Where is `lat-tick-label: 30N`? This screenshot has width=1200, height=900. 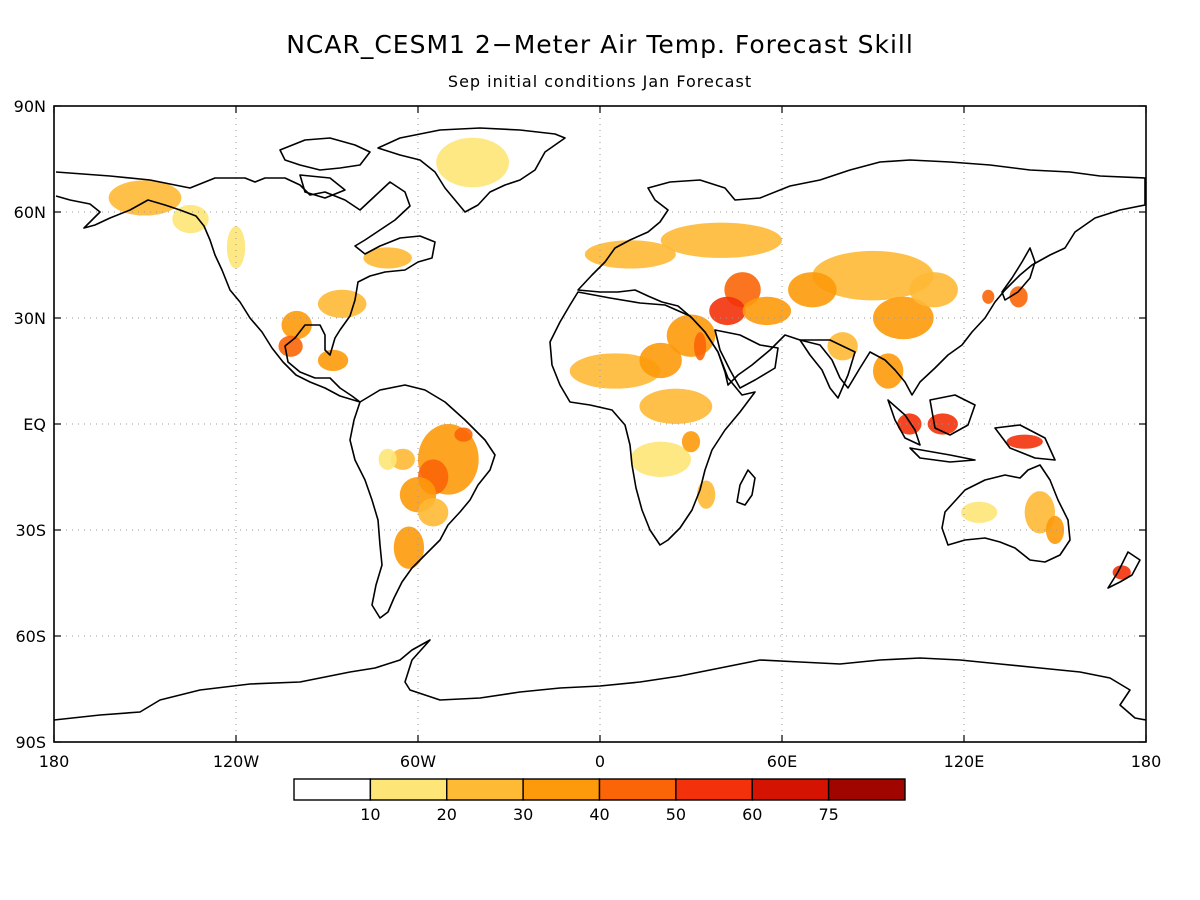 lat-tick-label: 30N is located at coordinates (30, 318).